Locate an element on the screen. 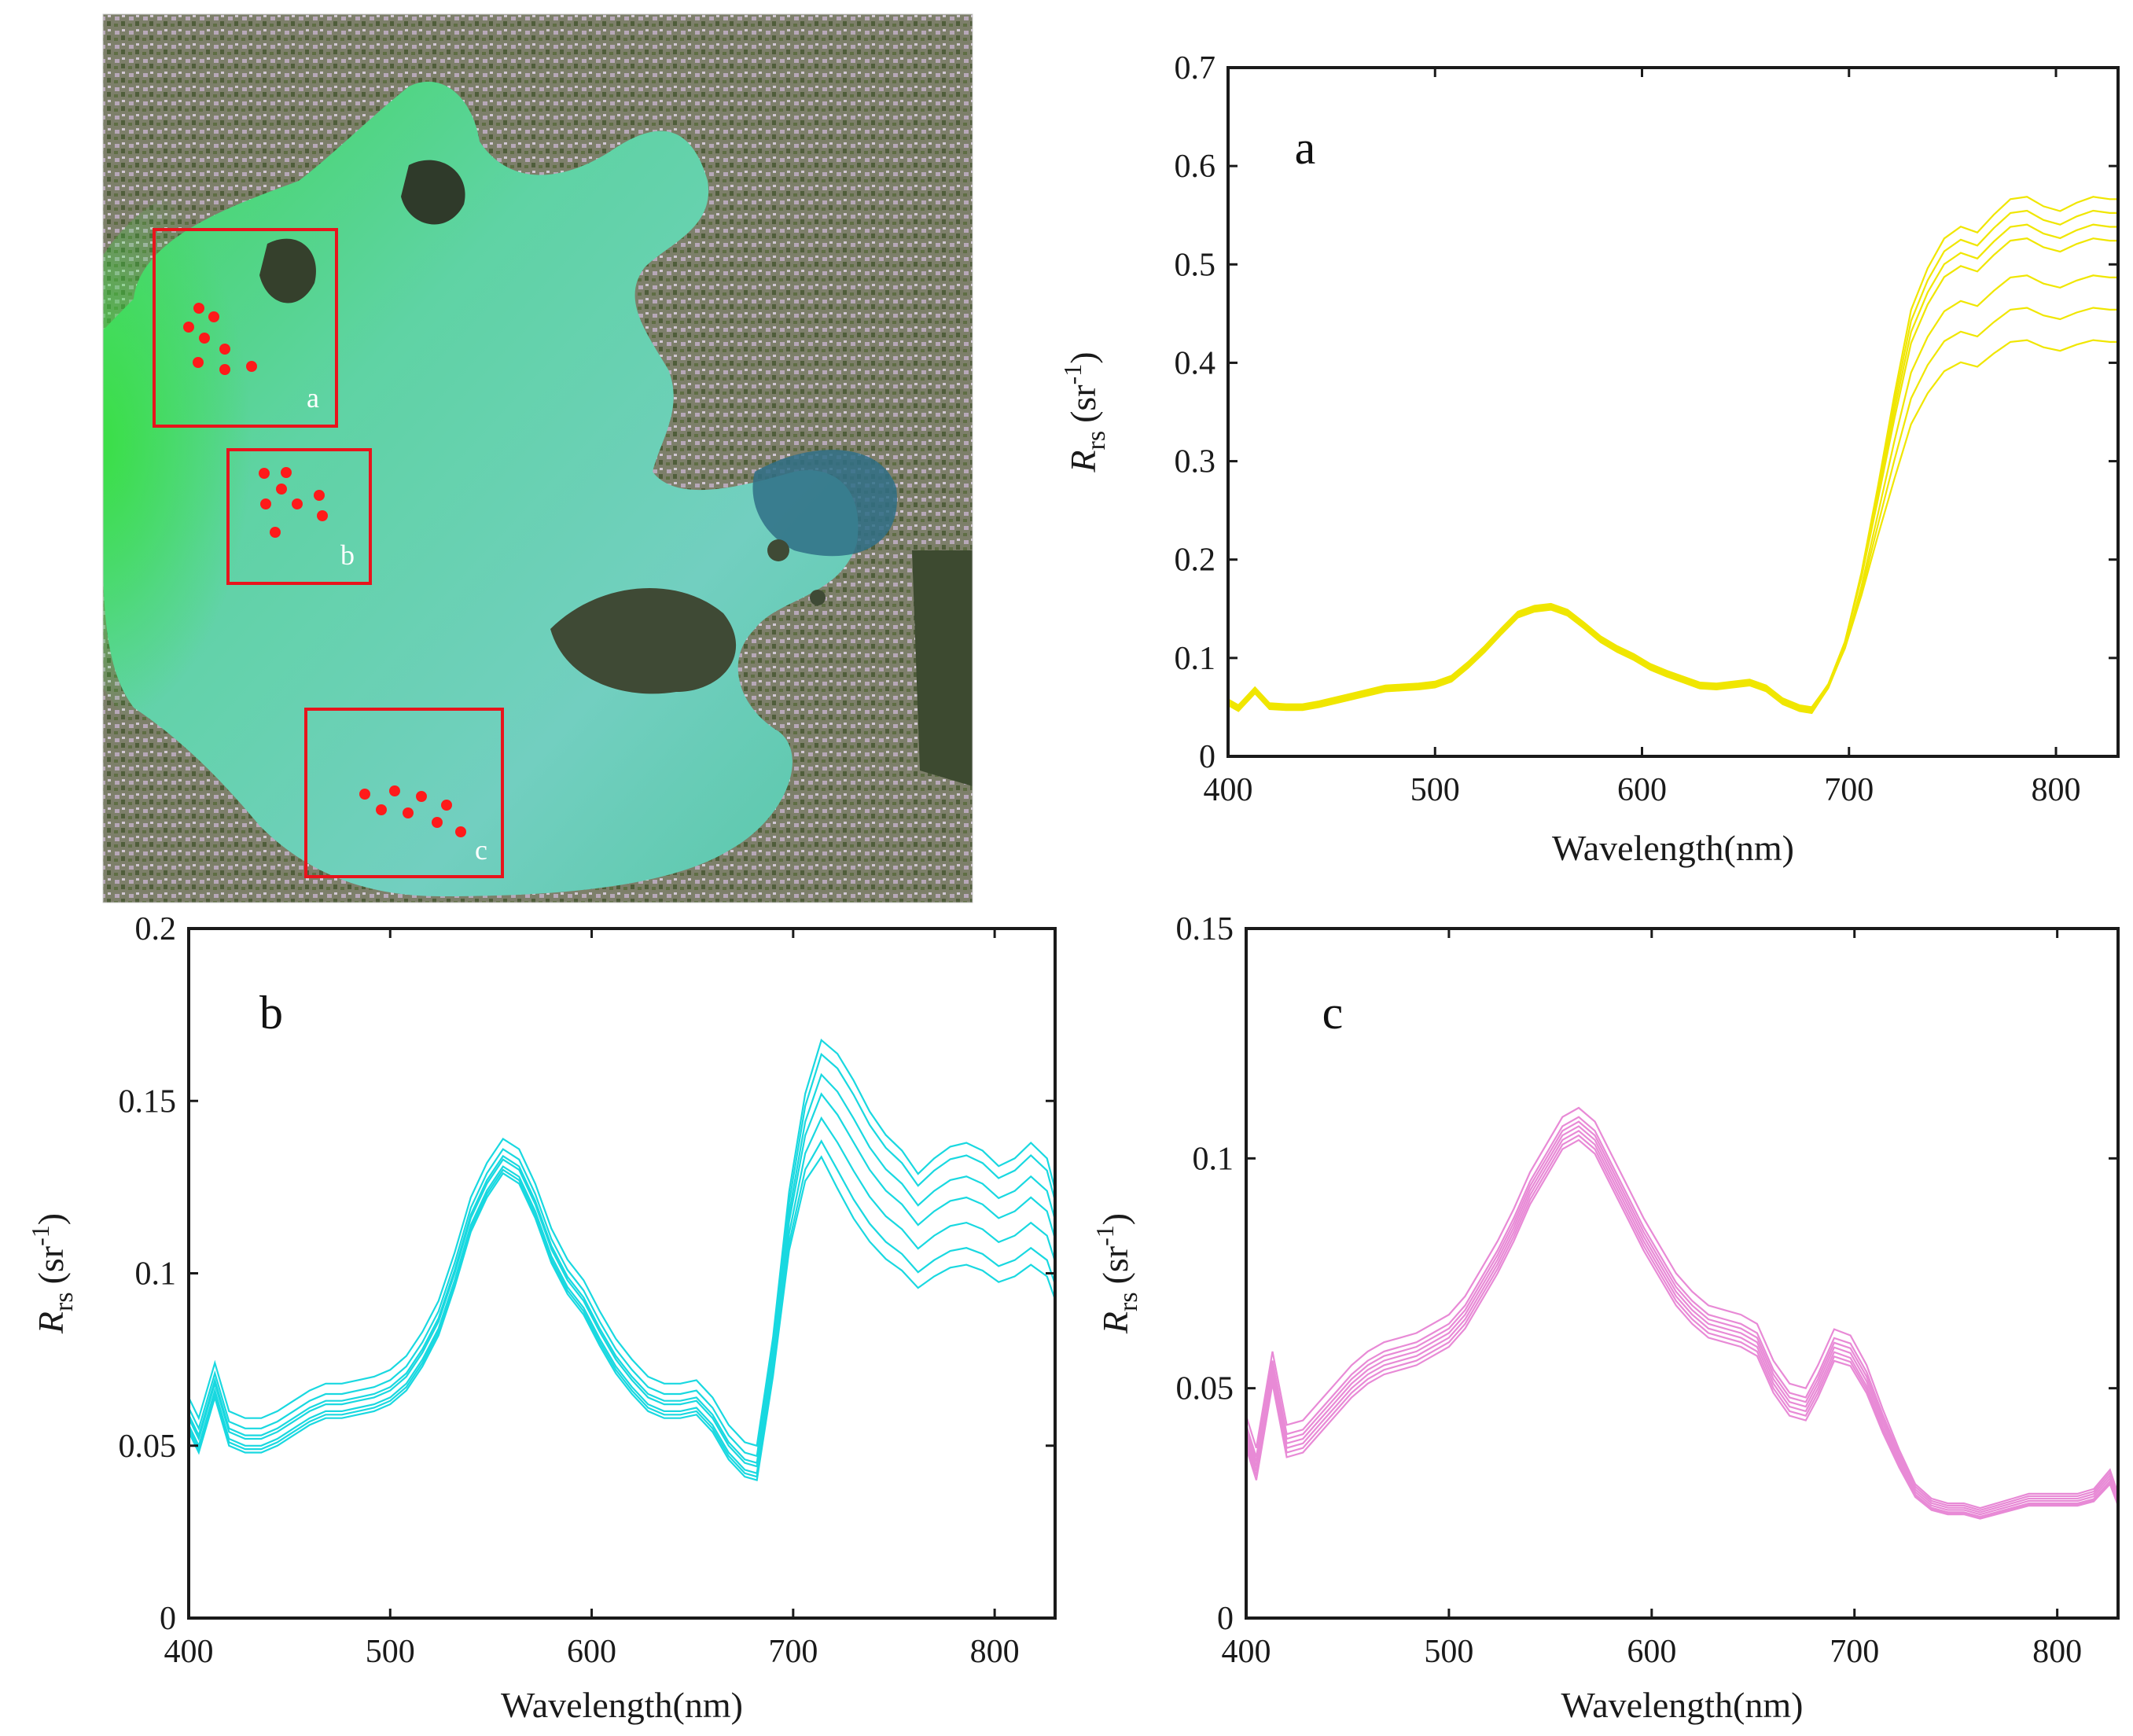 The width and height of the screenshot is (2133, 1736). map-island-nw is located at coordinates (287, 270).